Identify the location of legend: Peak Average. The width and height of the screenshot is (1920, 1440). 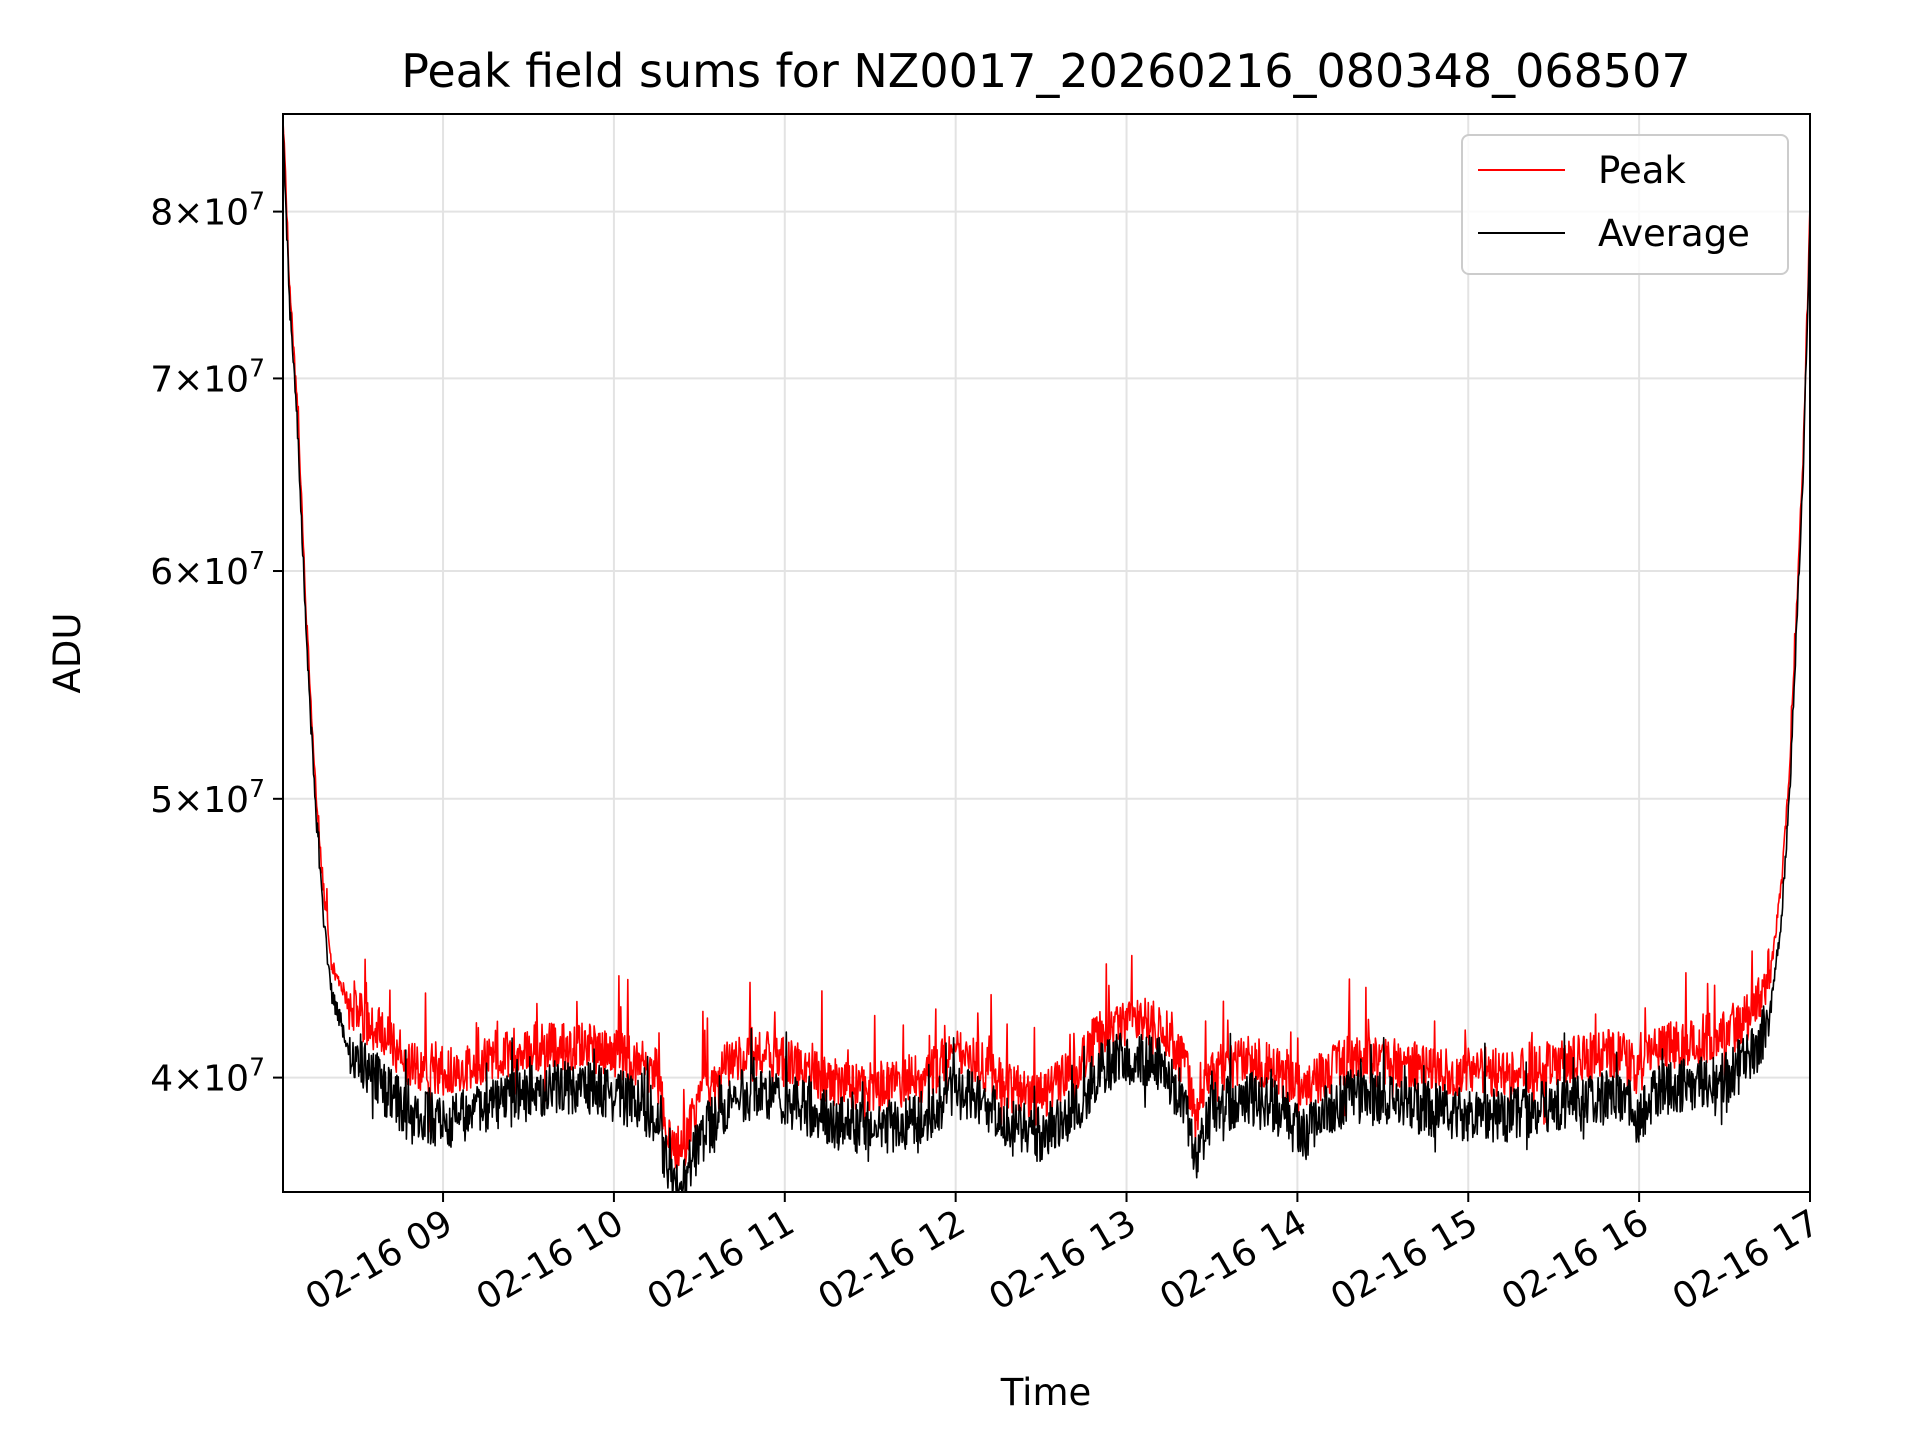
(1625, 204).